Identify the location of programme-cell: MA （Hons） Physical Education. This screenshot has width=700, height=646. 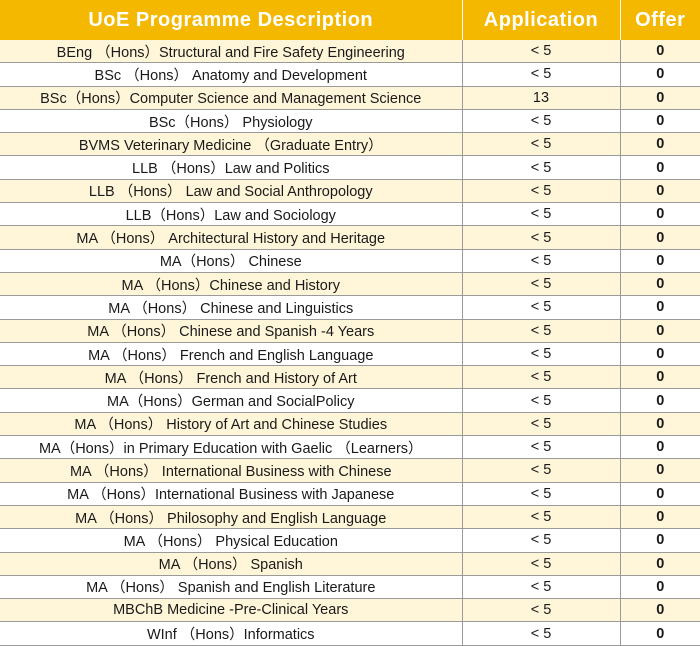
(231, 540).